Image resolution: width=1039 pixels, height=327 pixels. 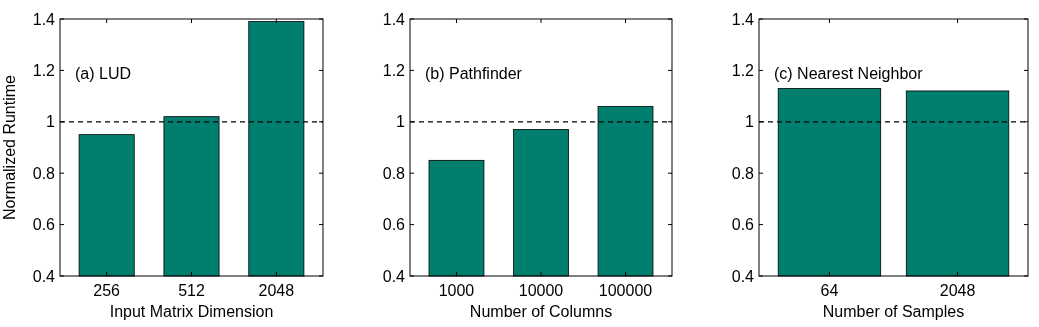 I want to click on x-tick-label: 256, so click(x=107, y=290).